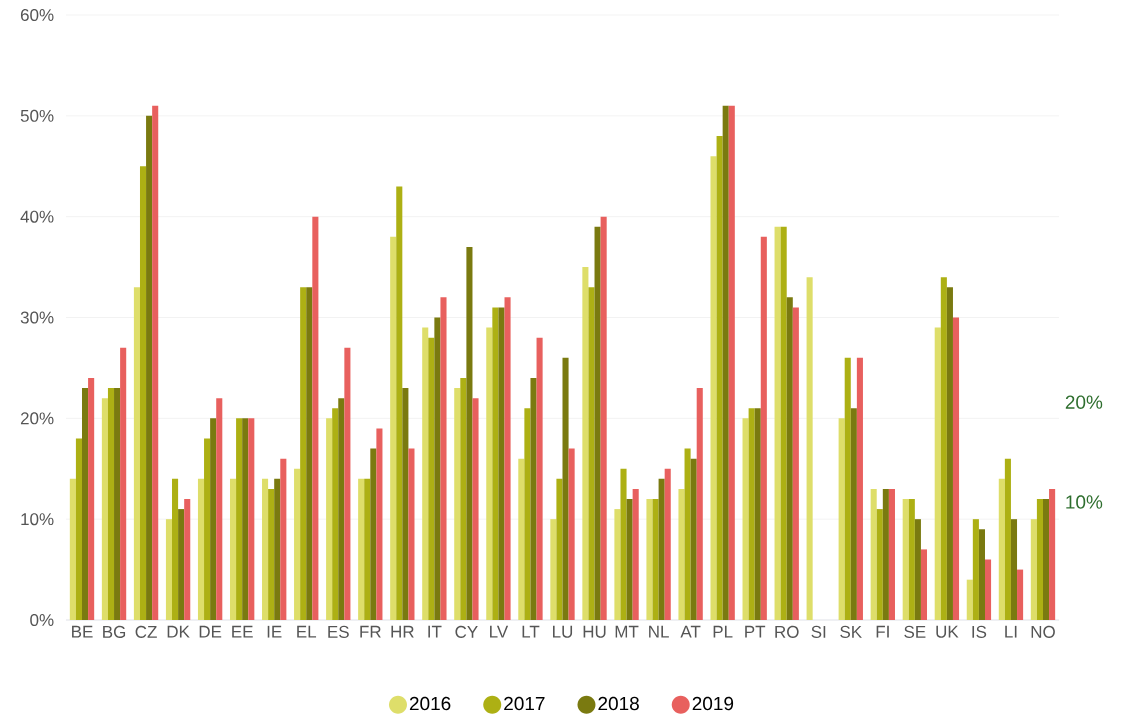 This screenshot has height=717, width=1127. Describe the element at coordinates (818, 631) in the screenshot. I see `x-tick-label: SI` at that location.